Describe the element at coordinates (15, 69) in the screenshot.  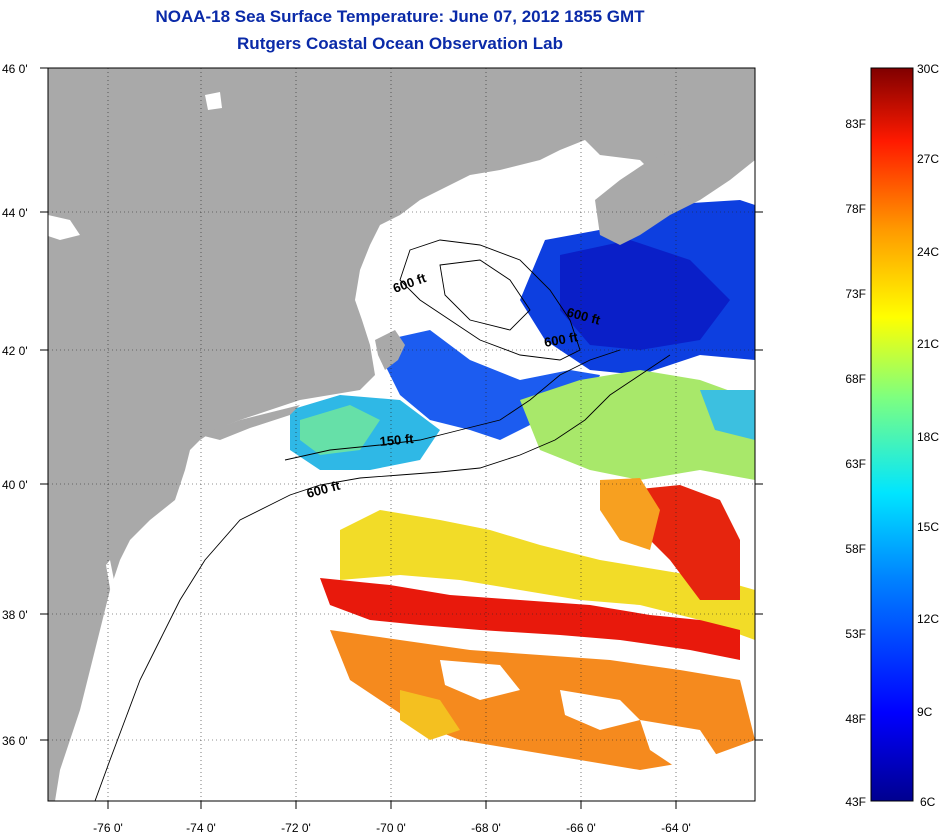
I see `lat-label-46: 46 0'` at that location.